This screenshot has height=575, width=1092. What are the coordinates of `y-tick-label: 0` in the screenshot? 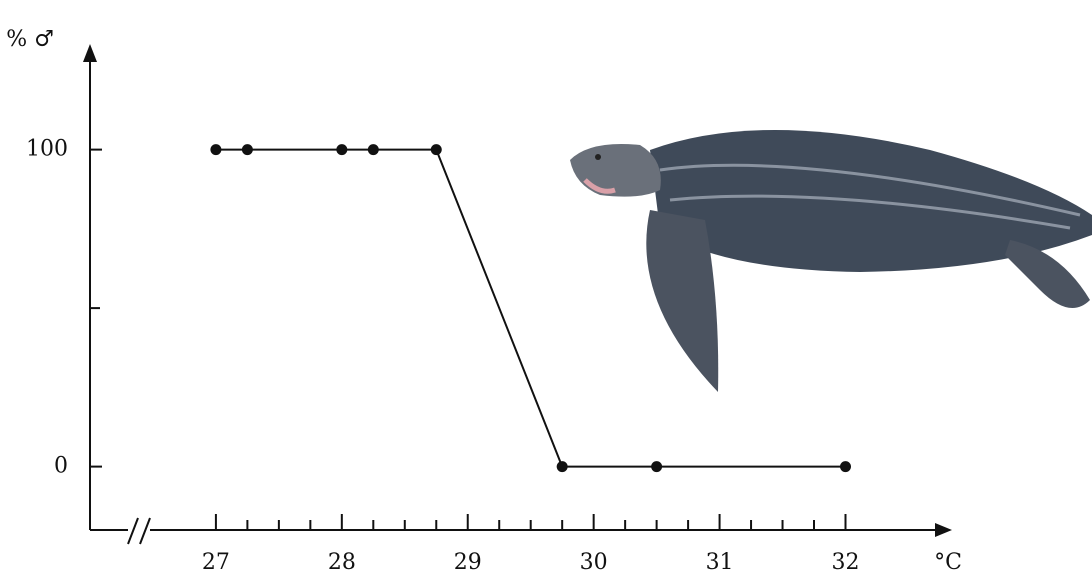 It's located at (61, 466).